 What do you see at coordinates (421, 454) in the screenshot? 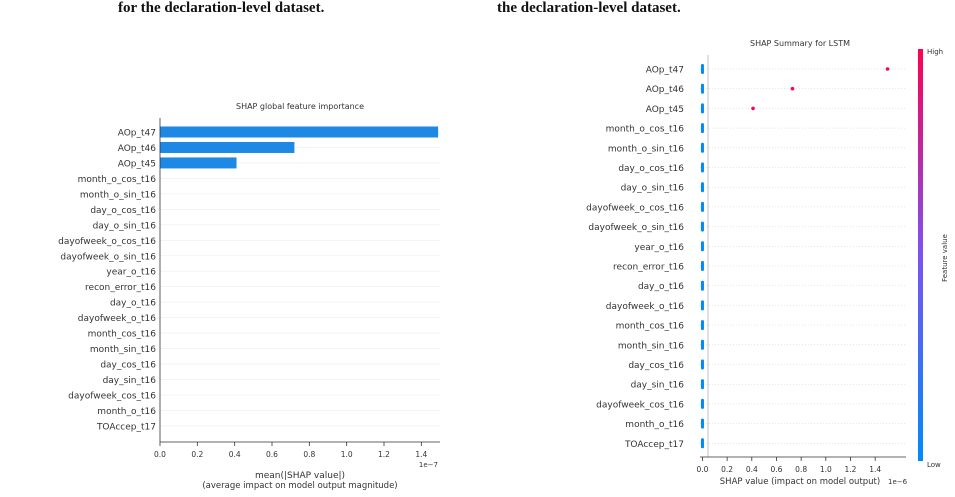
I see `left-x-tick-label: 1.4` at bounding box center [421, 454].